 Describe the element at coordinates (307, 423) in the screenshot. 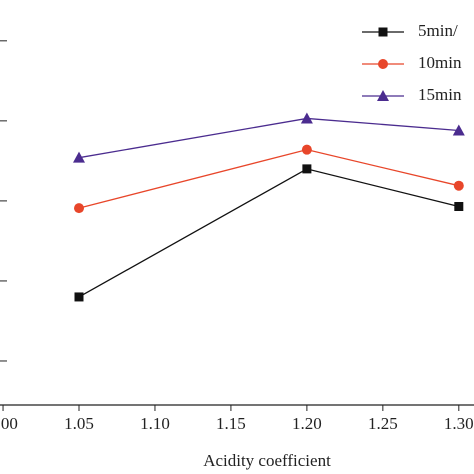

I see `x-tick-label: 1.20` at that location.